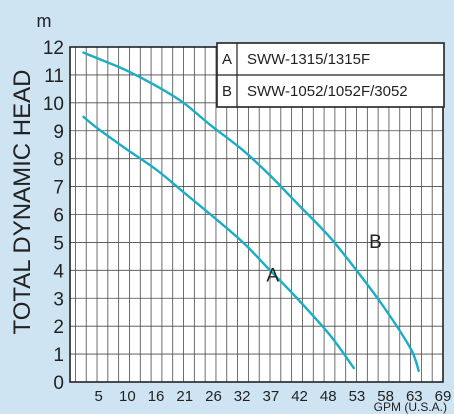  What do you see at coordinates (227, 59) in the screenshot?
I see `legend-key: A` at bounding box center [227, 59].